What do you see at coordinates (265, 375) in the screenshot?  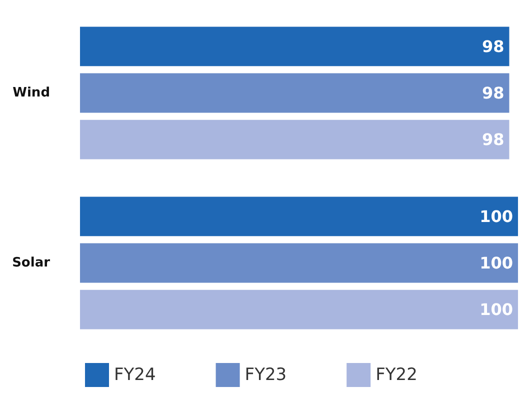 I see `legend-label: FY23` at bounding box center [265, 375].